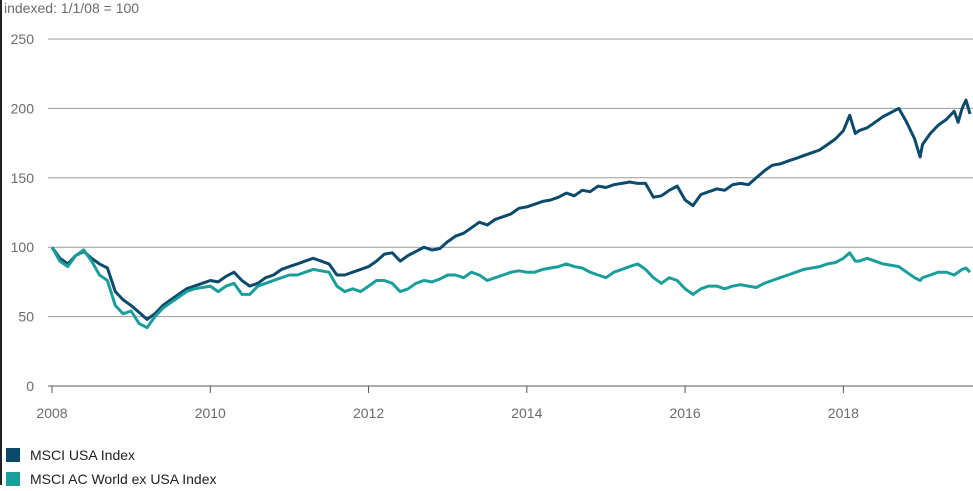 The width and height of the screenshot is (973, 491). What do you see at coordinates (72, 8) in the screenshot?
I see `y-axis-unit-label: indexed: 1/1/08 = 100` at bounding box center [72, 8].